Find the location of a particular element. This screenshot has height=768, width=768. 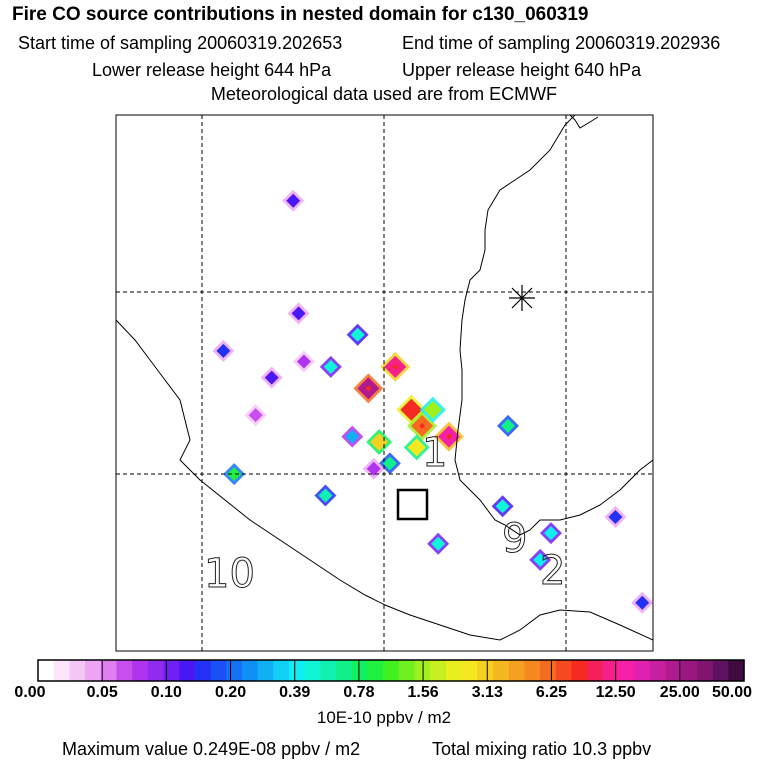

colorbar-tick-label: 0.05 is located at coordinates (102, 692).